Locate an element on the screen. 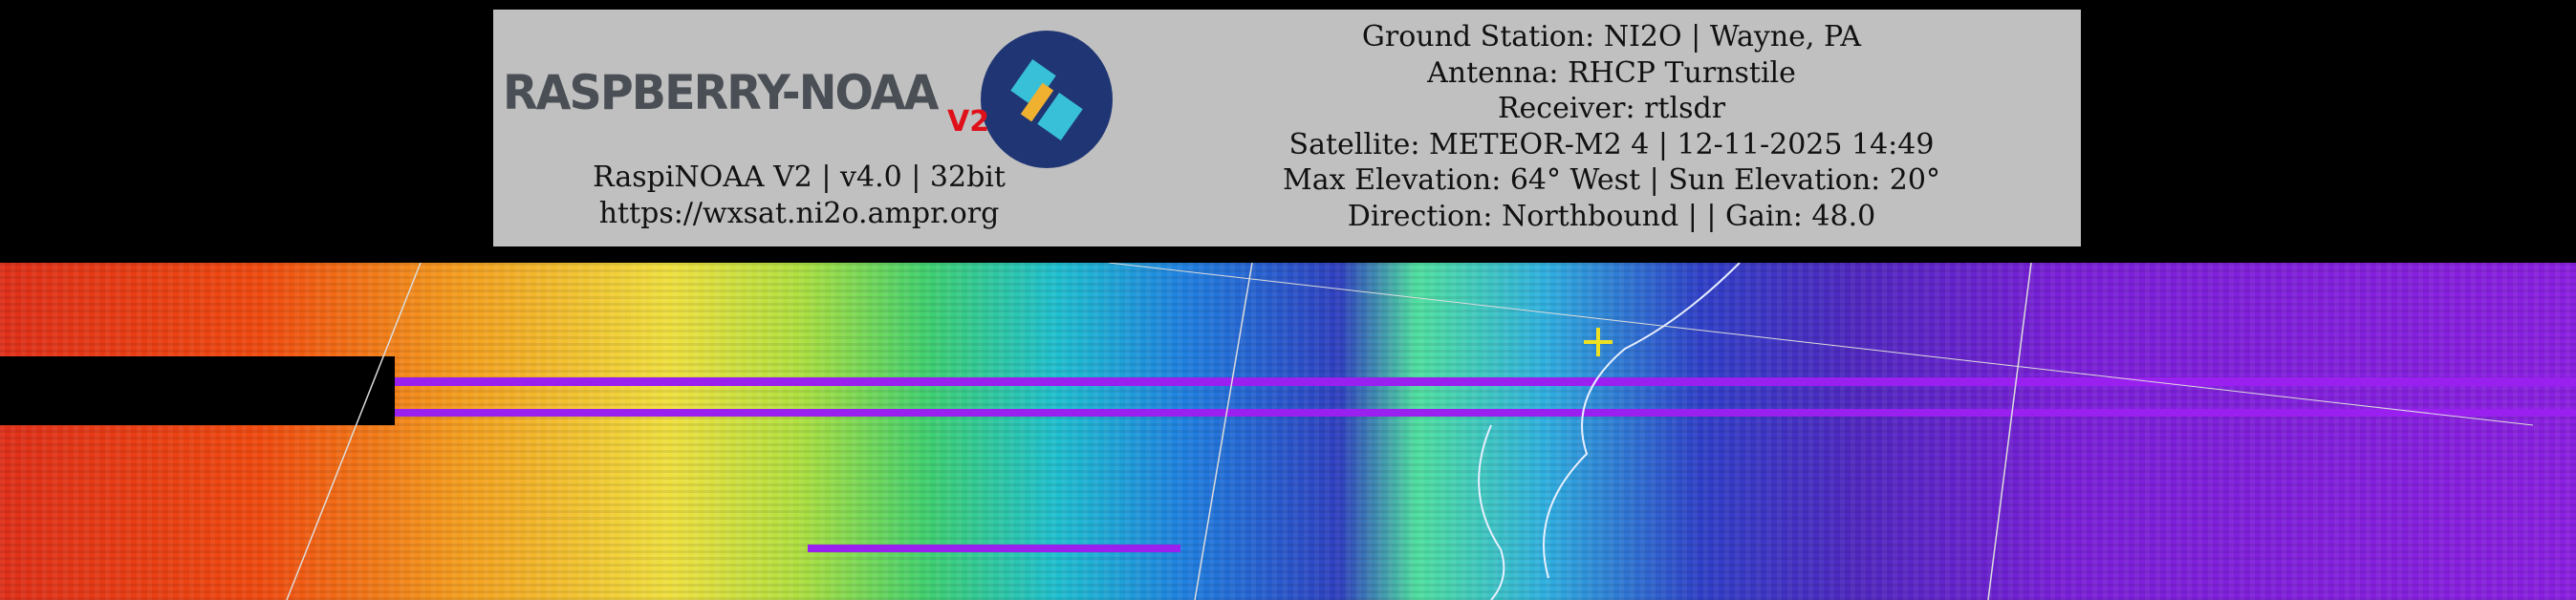 This screenshot has height=600, width=2576. ground-station: Ground Station: NI2O | Wayne, PA is located at coordinates (1611, 37).